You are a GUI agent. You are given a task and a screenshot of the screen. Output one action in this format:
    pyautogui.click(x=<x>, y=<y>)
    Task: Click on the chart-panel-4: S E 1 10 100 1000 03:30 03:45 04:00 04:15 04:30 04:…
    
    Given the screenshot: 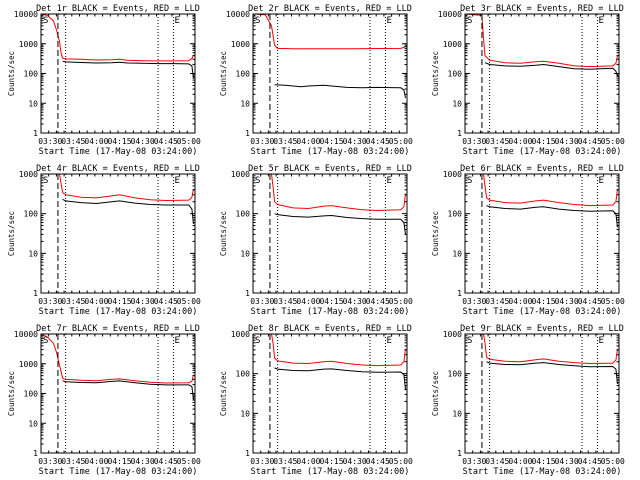 What is the action you would take?
    pyautogui.click(x=104, y=240)
    